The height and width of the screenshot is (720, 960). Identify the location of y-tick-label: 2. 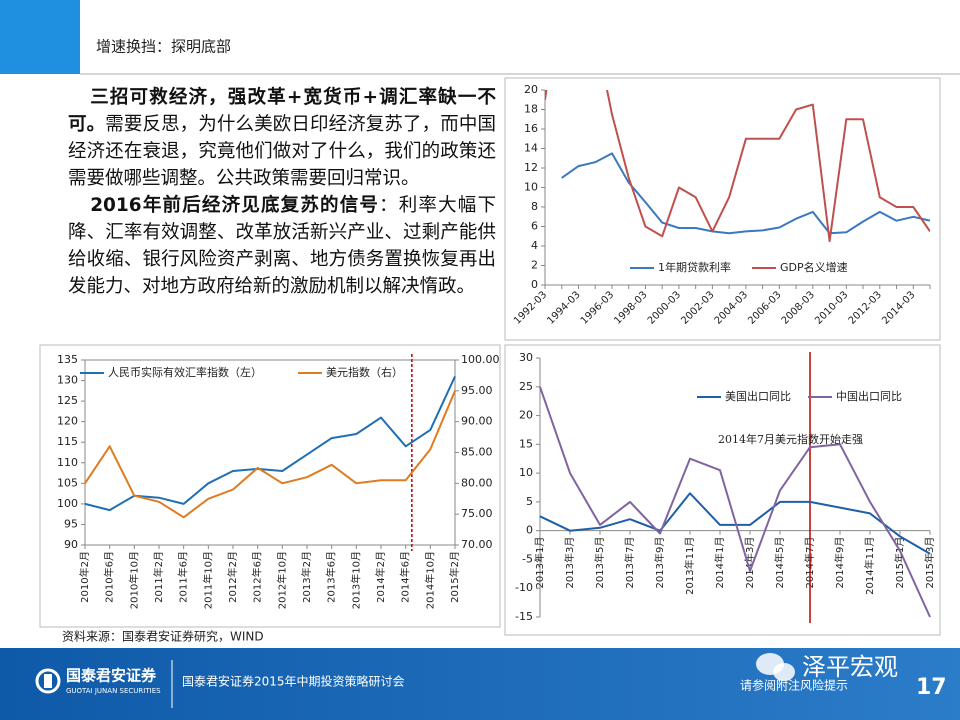
(534, 265).